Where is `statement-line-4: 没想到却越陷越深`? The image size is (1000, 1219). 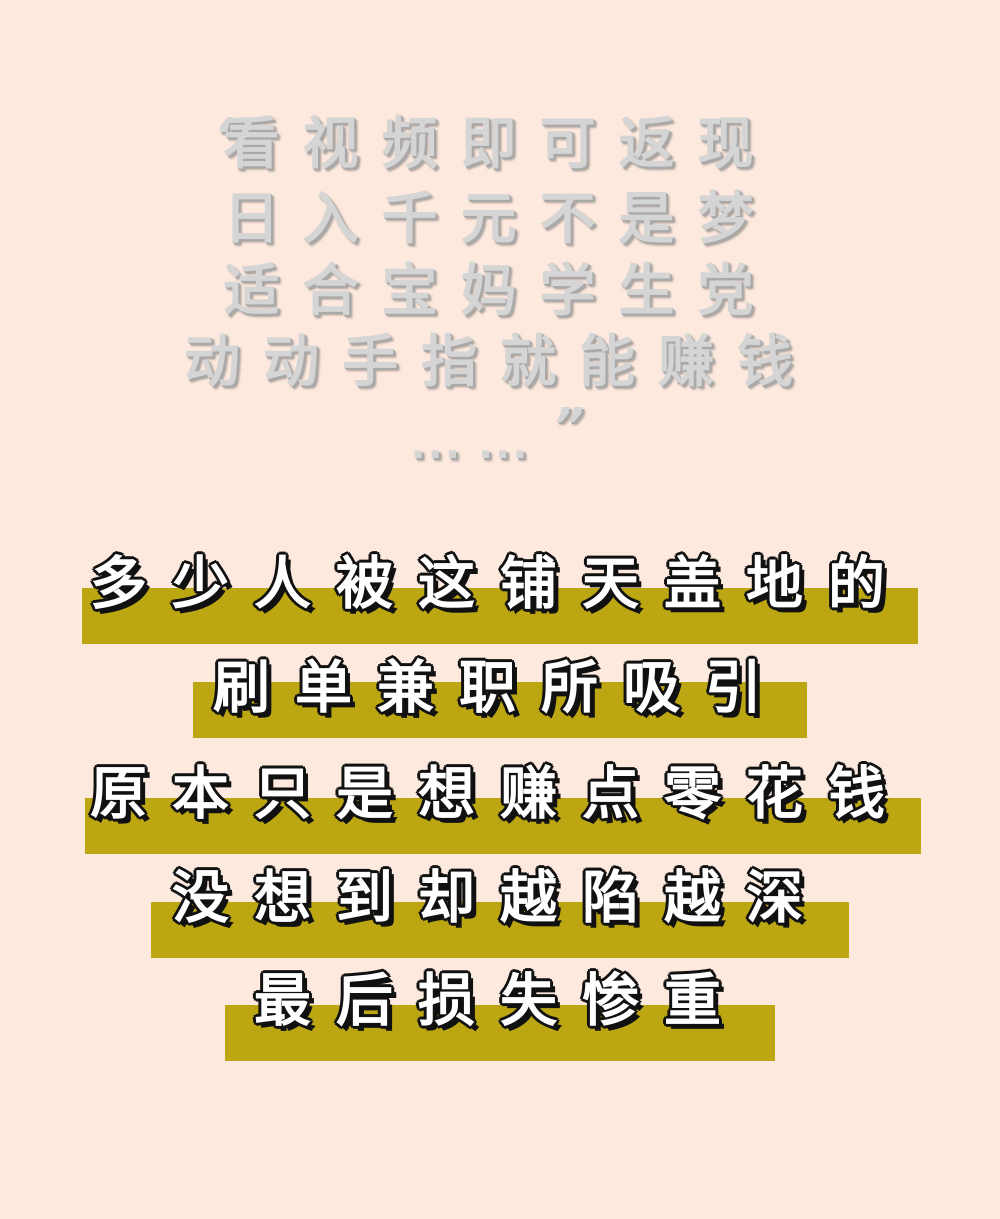
statement-line-4: 没想到却越陷越深 is located at coordinates (500, 898).